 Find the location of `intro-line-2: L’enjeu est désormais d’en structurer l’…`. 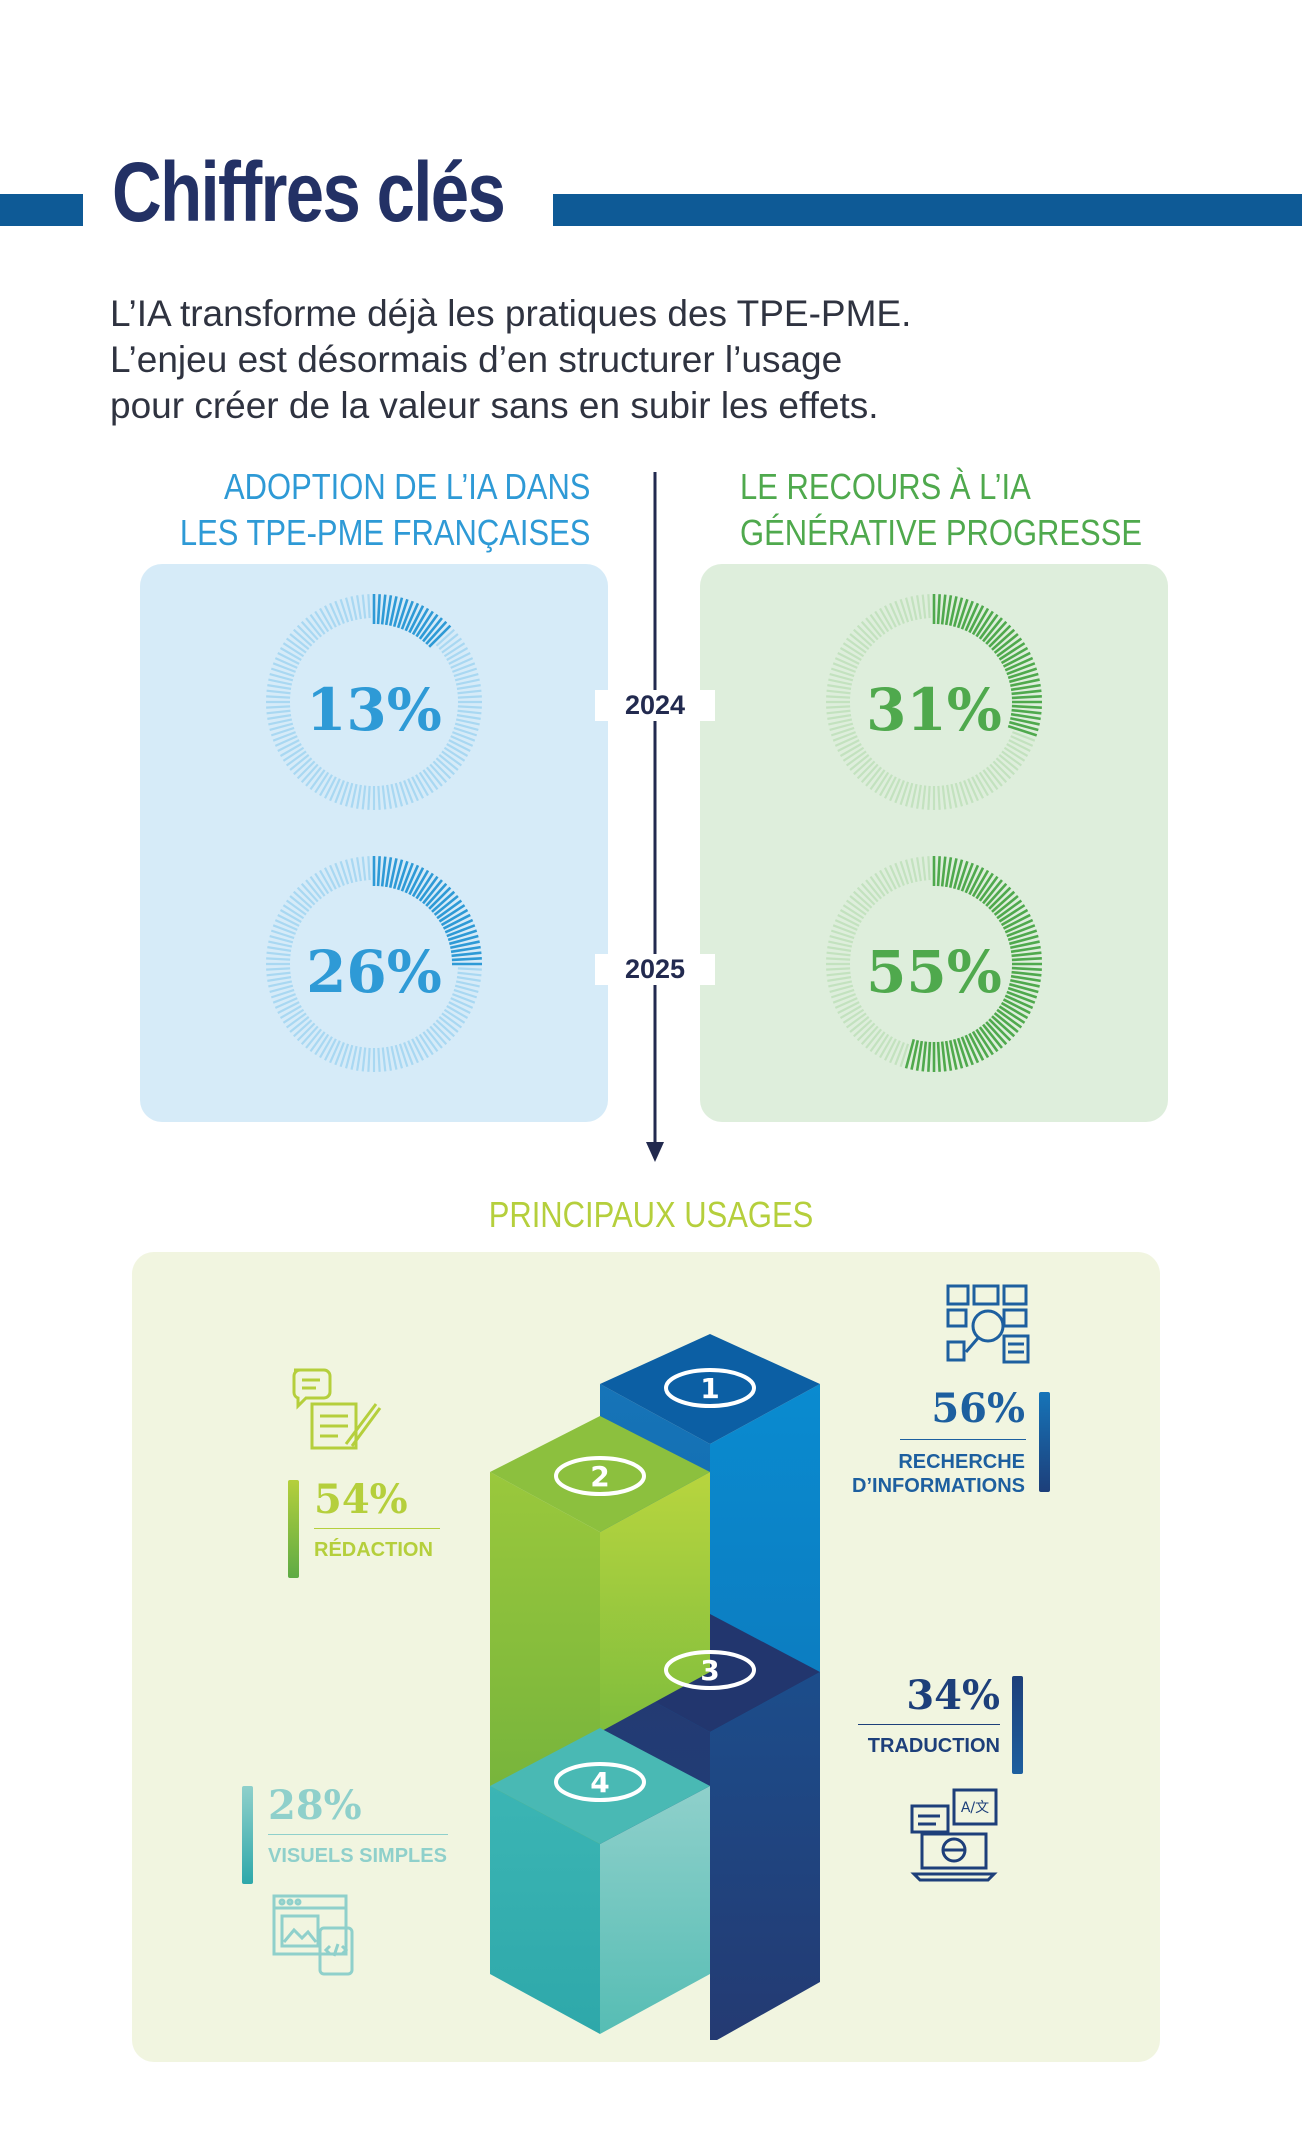

intro-line-2: L’enjeu est désormais d’en structurer l’… is located at coordinates (476, 359).